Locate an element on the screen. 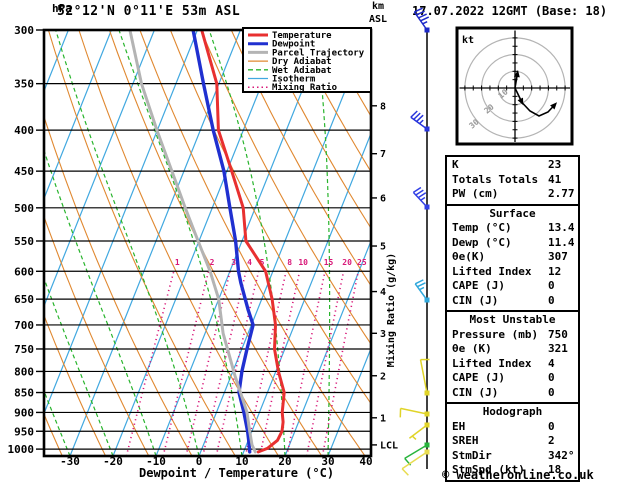 This screenshot has width=629, height=486. mixing-ratio-axis-label: Mixing Ratio (g/kg) is located at coordinates (391, 310).